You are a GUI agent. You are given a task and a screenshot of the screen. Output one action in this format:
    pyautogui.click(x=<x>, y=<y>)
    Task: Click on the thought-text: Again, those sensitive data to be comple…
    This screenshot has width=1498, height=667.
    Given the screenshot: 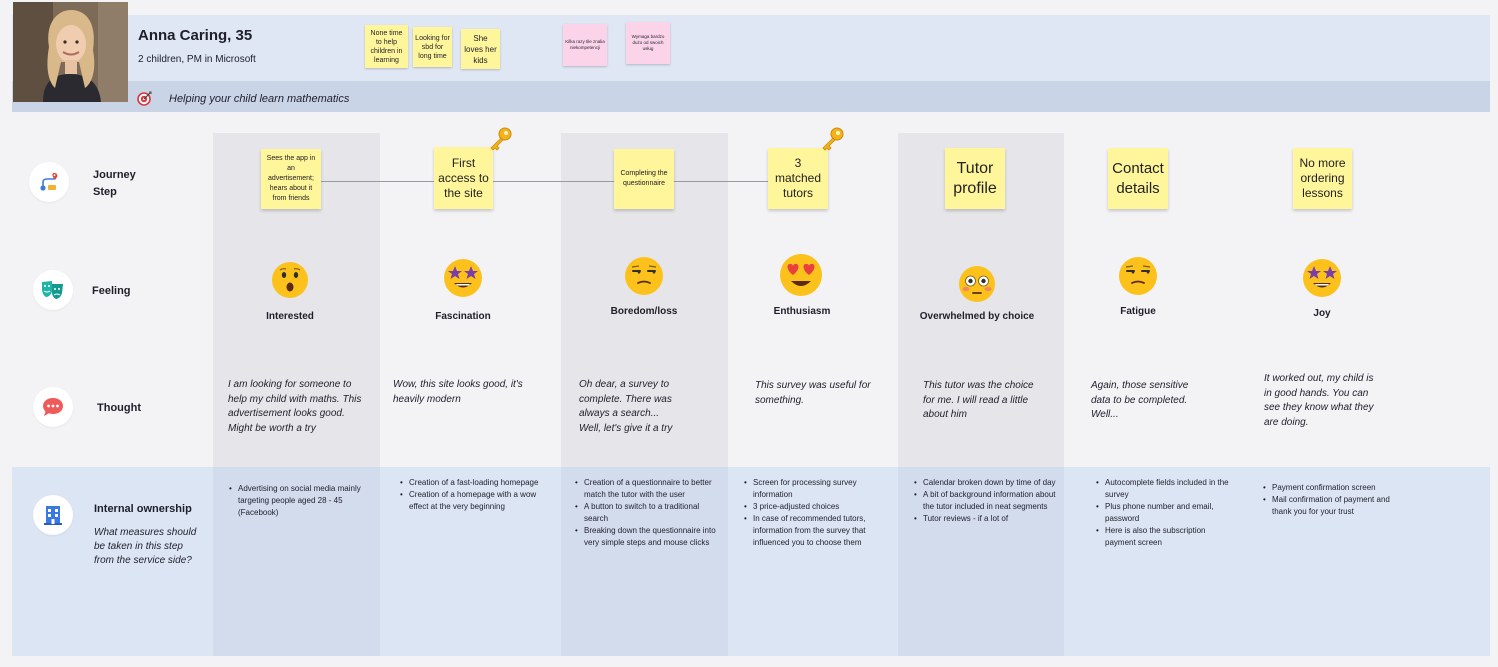 What is the action you would take?
    pyautogui.click(x=1140, y=400)
    